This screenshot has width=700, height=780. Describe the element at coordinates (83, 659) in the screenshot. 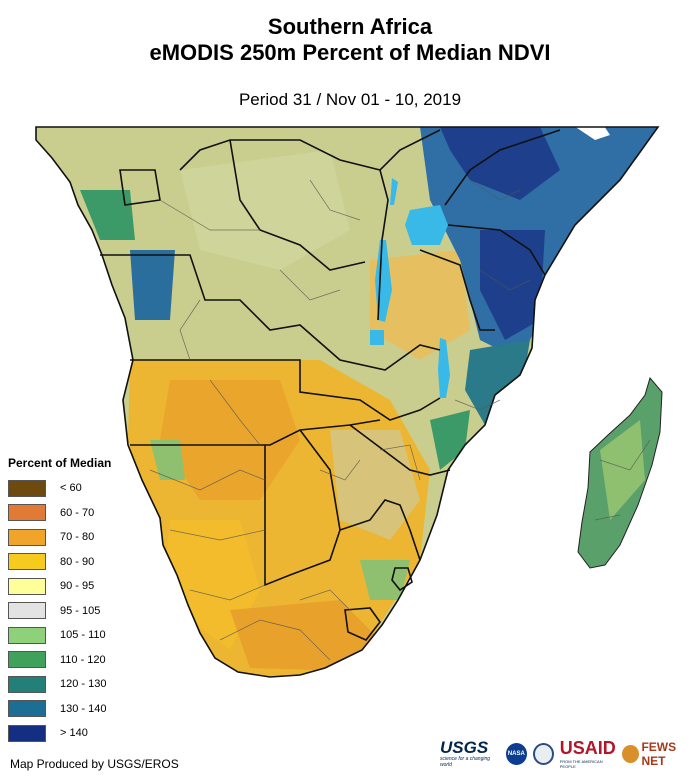

I see `legend-label: 110 - 120` at that location.